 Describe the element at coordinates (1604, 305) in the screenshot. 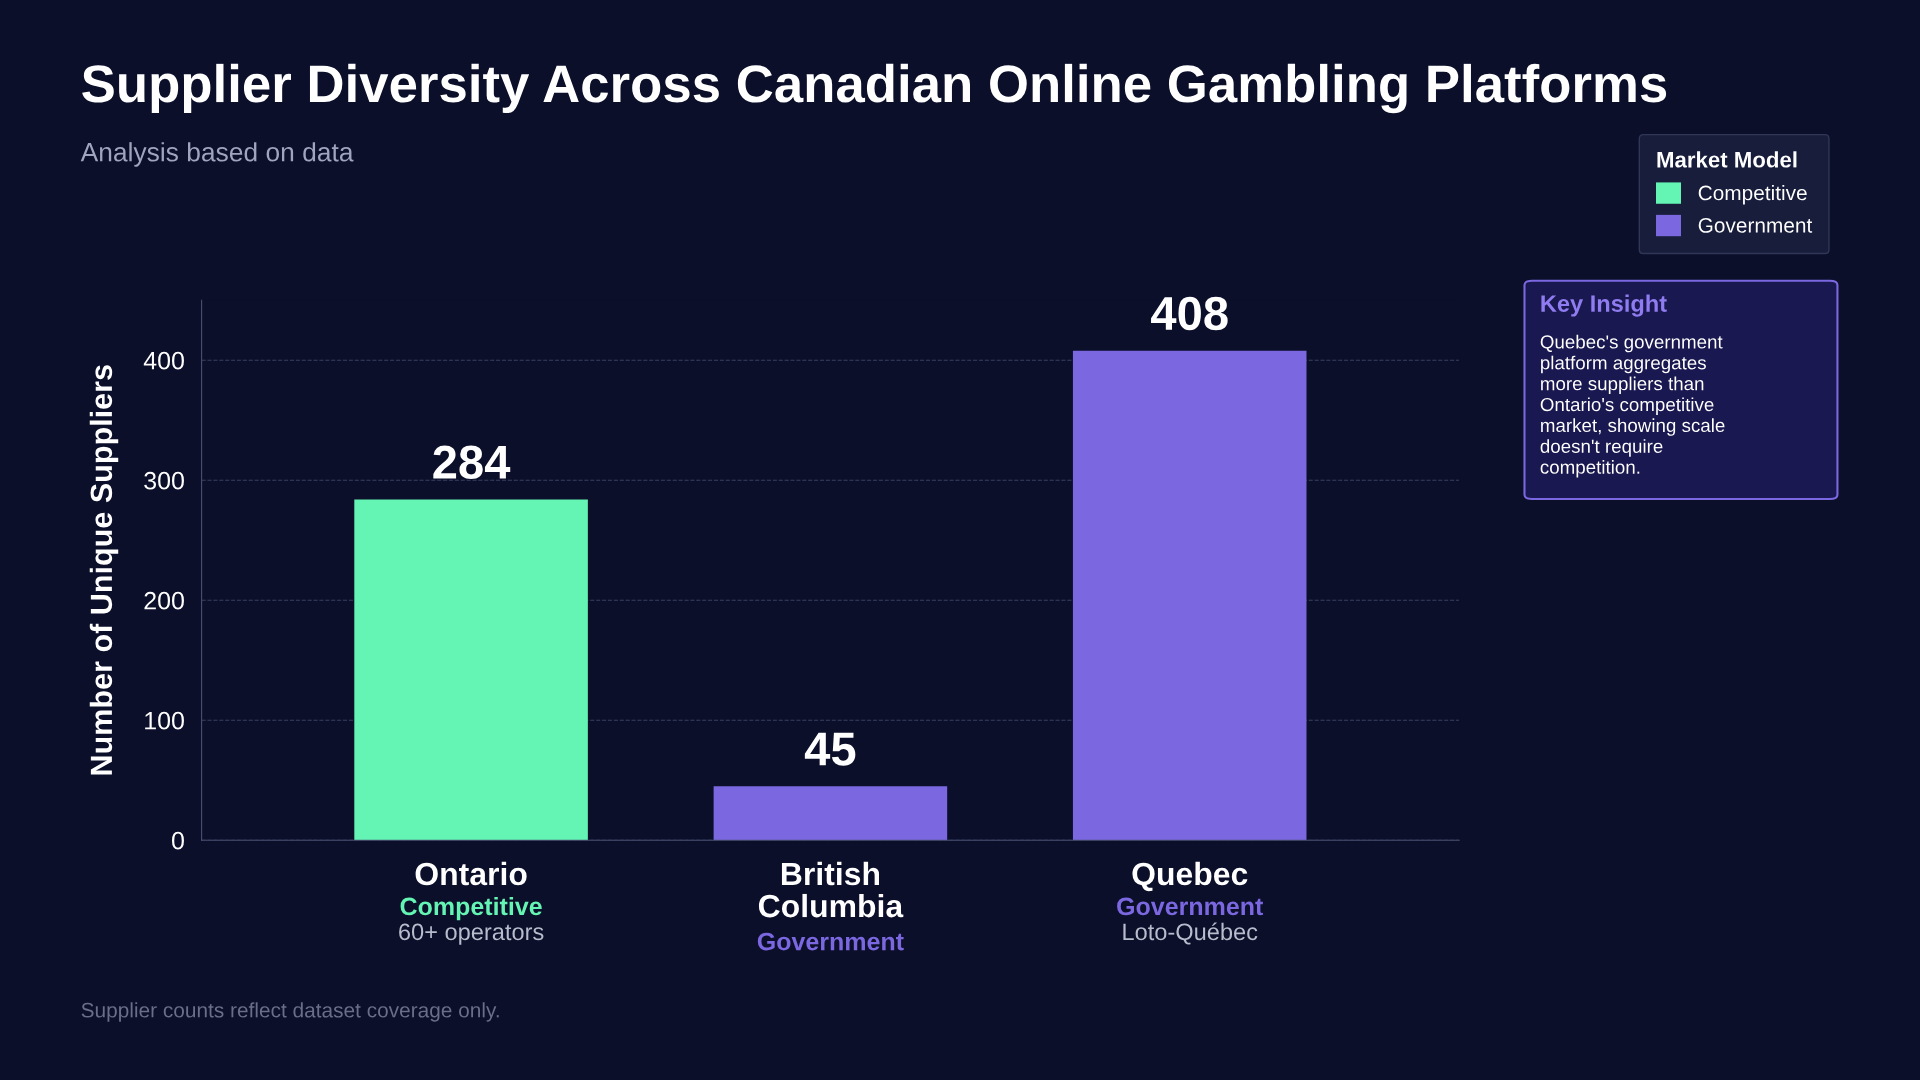

I see `text: Key Insight` at that location.